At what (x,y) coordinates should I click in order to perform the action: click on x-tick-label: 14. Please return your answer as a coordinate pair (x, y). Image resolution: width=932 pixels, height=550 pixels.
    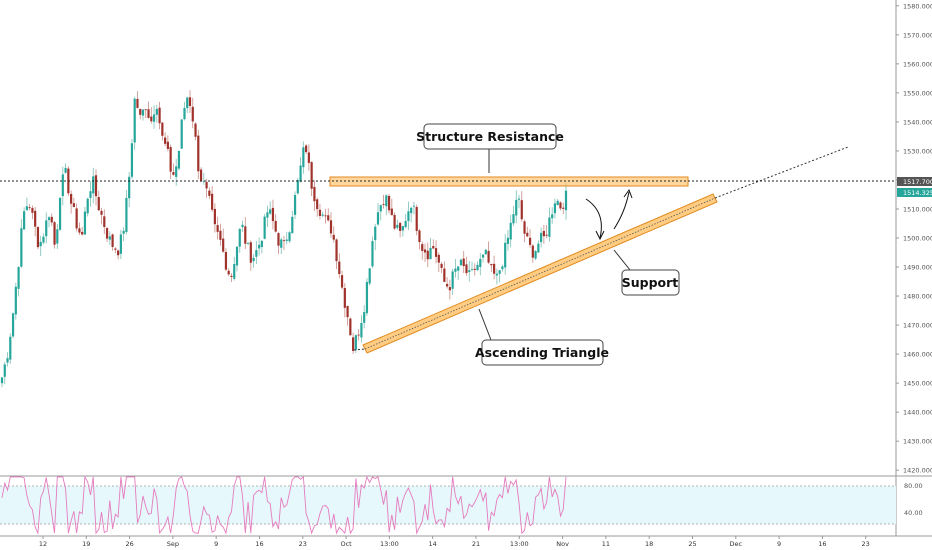
    Looking at the image, I should click on (433, 544).